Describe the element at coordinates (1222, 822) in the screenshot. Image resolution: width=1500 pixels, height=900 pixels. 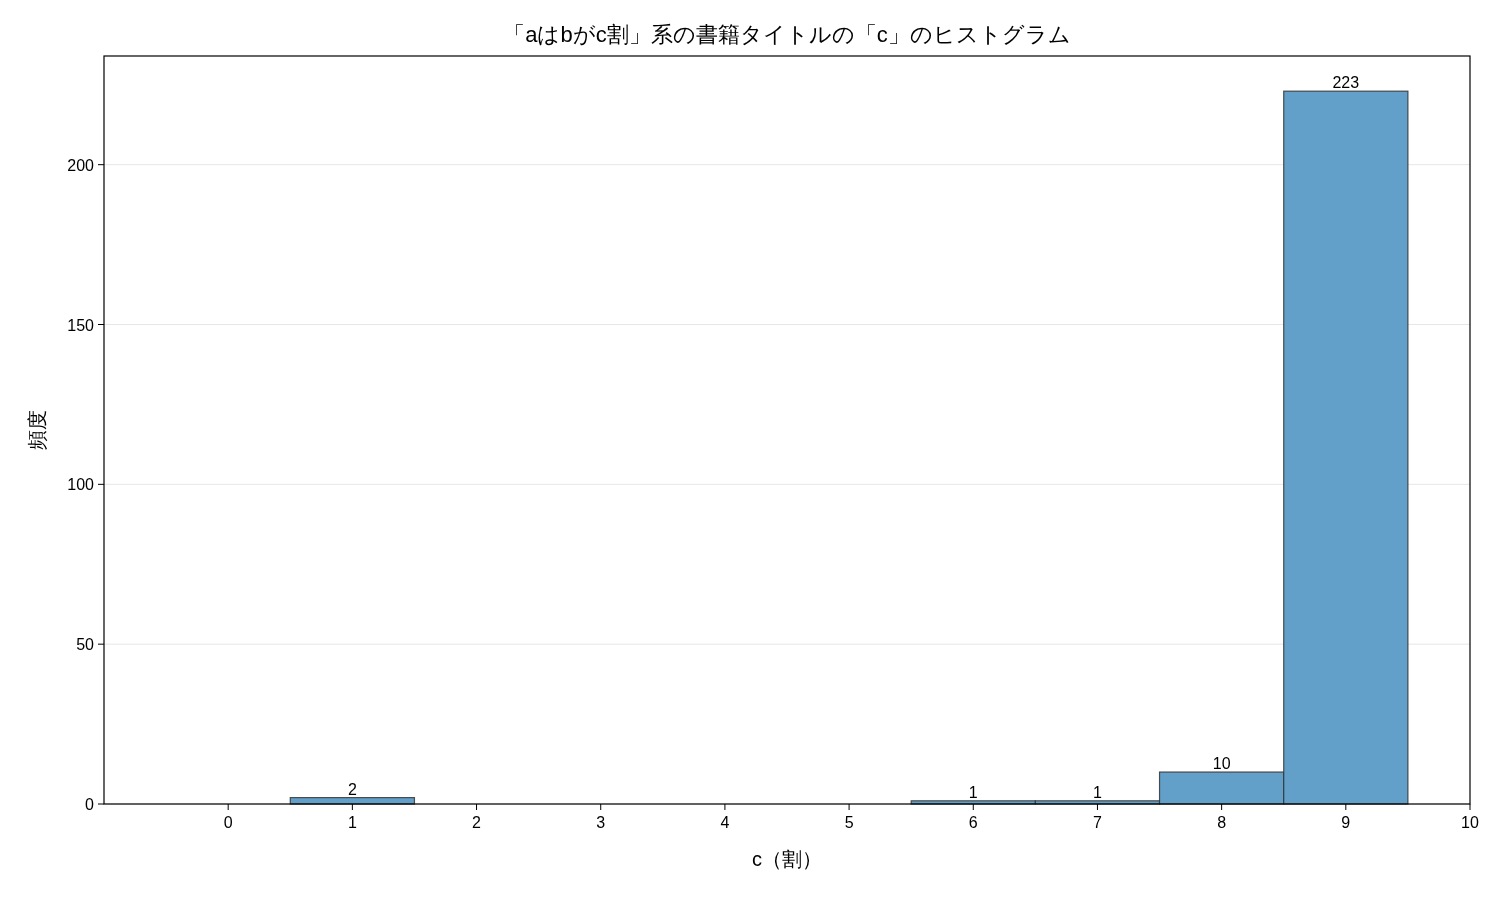
I see `x-tick-label: 8` at that location.